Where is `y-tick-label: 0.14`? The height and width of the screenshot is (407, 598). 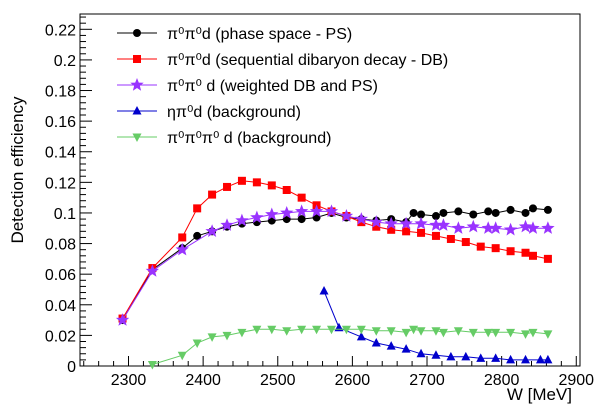
y-tick-label: 0.14 is located at coordinates (60, 153).